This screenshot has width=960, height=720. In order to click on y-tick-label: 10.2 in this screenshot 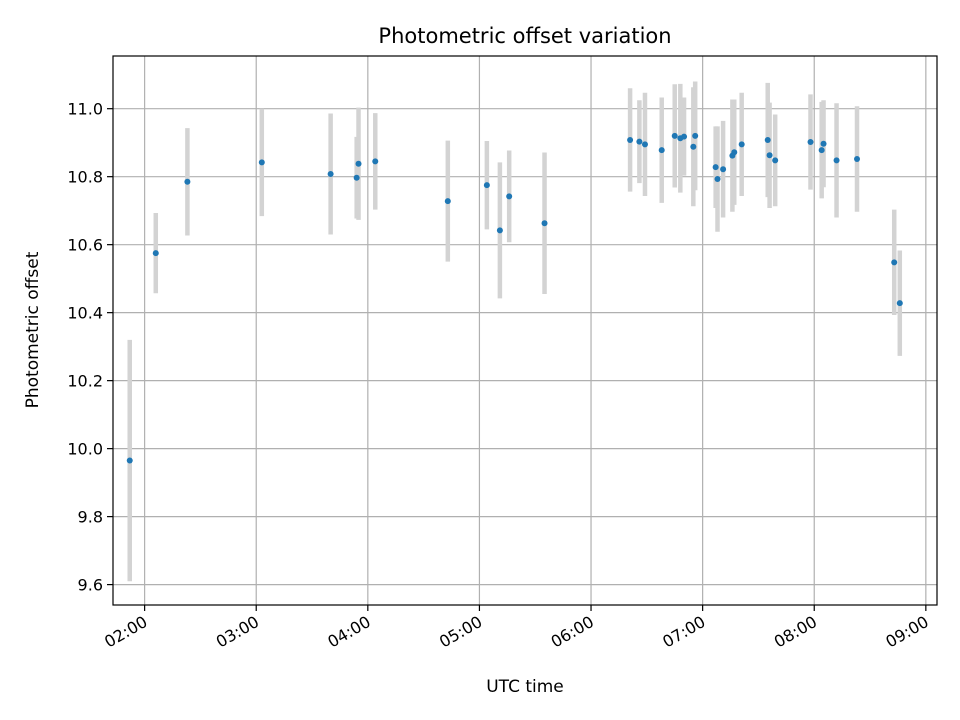, I will do `click(85, 381)`.